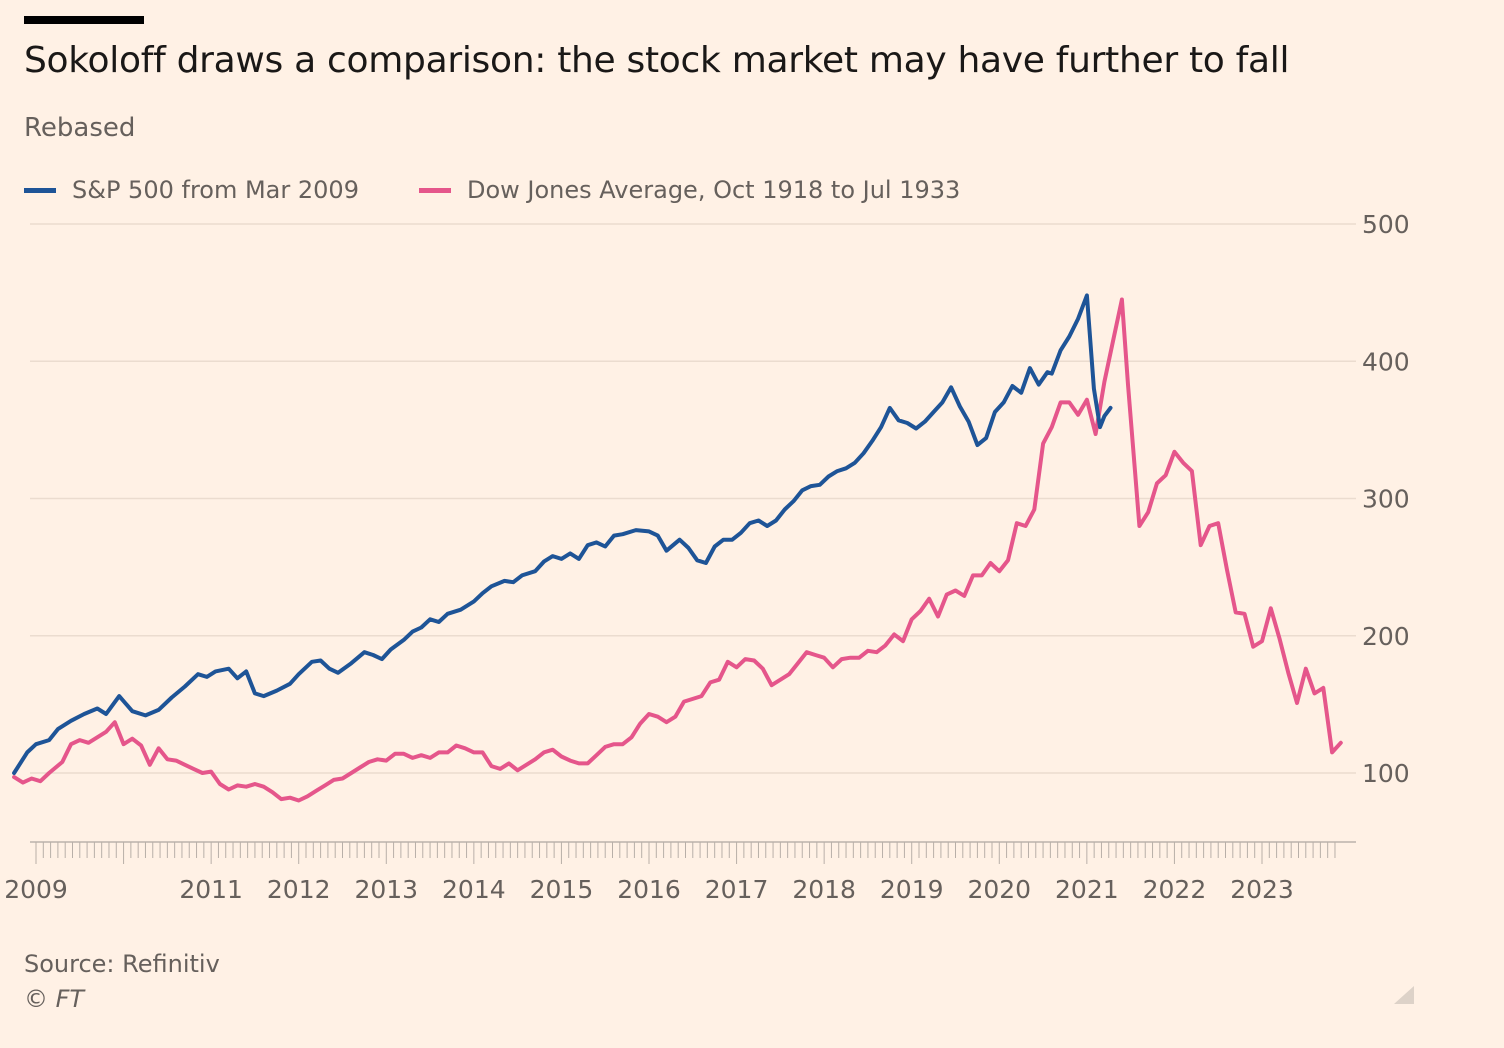  I want to click on brand-bar, so click(84, 20).